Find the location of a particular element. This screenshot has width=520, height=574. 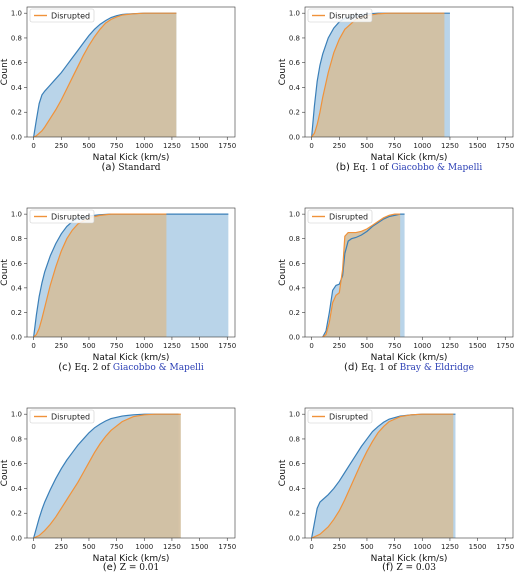

caption-label: (d) is located at coordinates (351, 367).